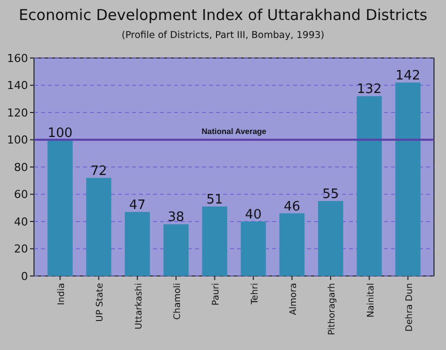 This screenshot has height=350, width=446. Describe the element at coordinates (223, 15) in the screenshot. I see `chart-title: Economic Development Index of Uttarakhand Districts` at that location.